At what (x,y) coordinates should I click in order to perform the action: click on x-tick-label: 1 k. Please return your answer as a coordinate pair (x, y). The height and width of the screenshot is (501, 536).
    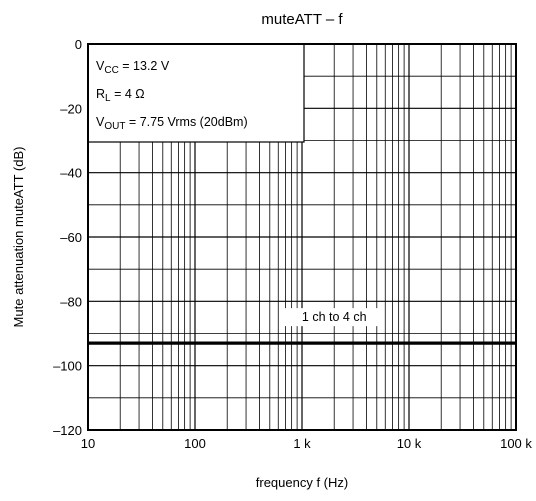
    Looking at the image, I should click on (302, 443).